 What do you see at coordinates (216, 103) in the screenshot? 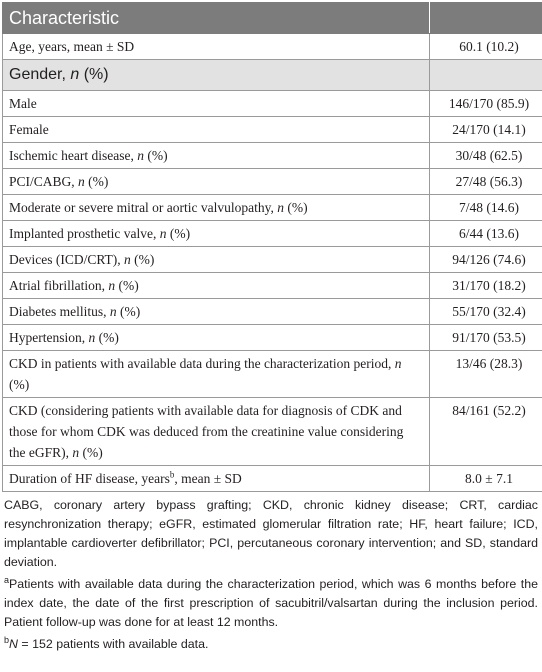
I see `row-label: Male` at bounding box center [216, 103].